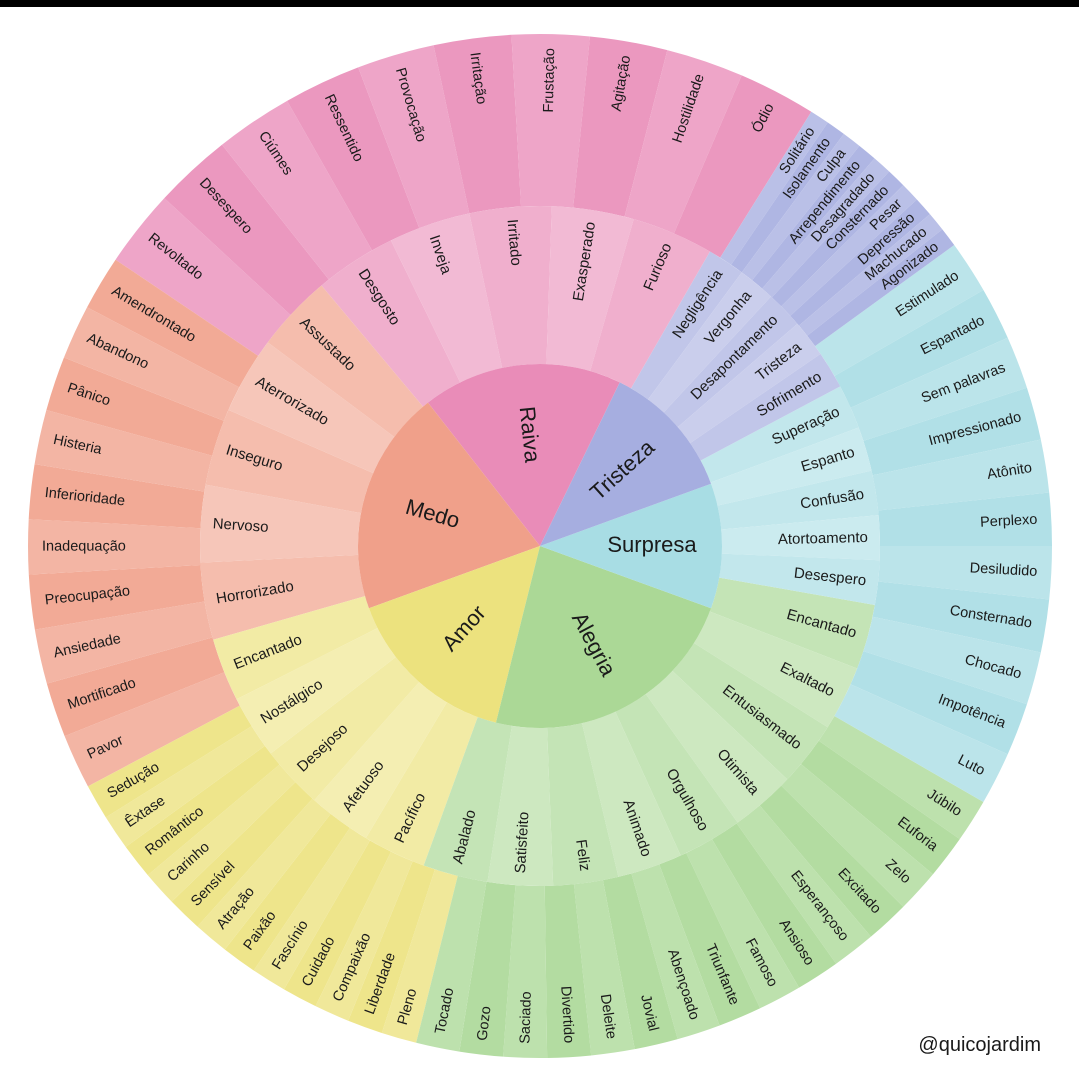 The width and height of the screenshot is (1079, 1079). What do you see at coordinates (1009, 471) in the screenshot?
I see `outer-label-atonito: Atônito` at bounding box center [1009, 471].